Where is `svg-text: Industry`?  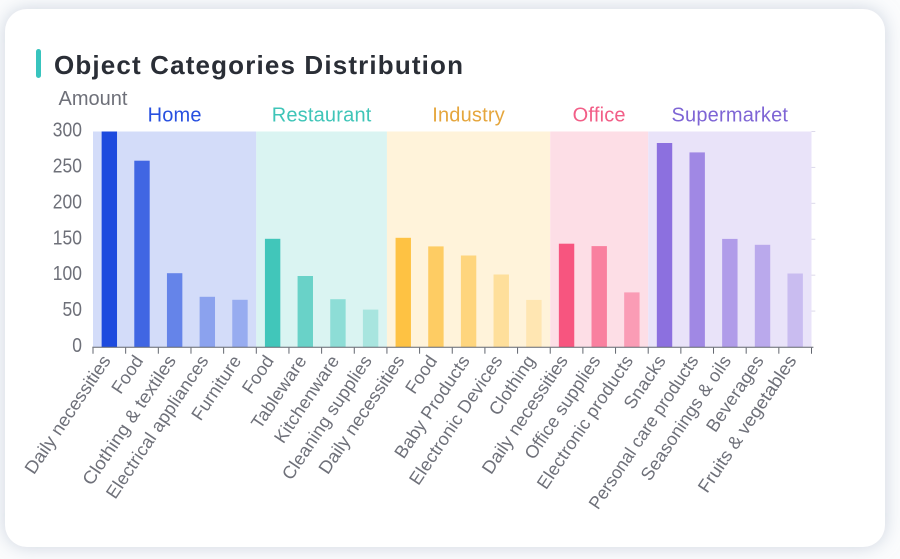 svg-text: Industry is located at coordinates (468, 116).